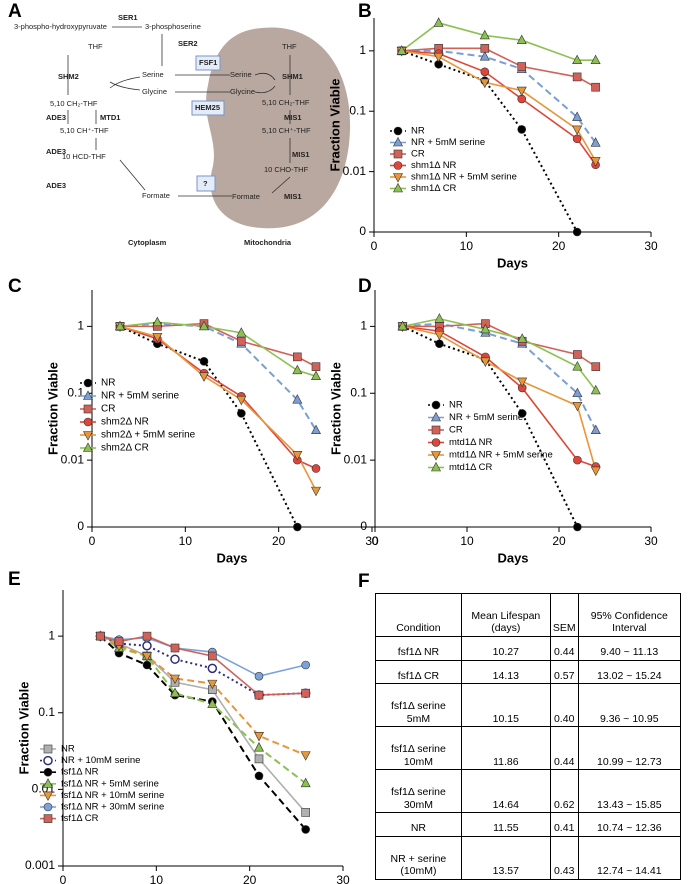  Describe the element at coordinates (505, 791) in the screenshot. I see `table-cell: 14.64` at that location.